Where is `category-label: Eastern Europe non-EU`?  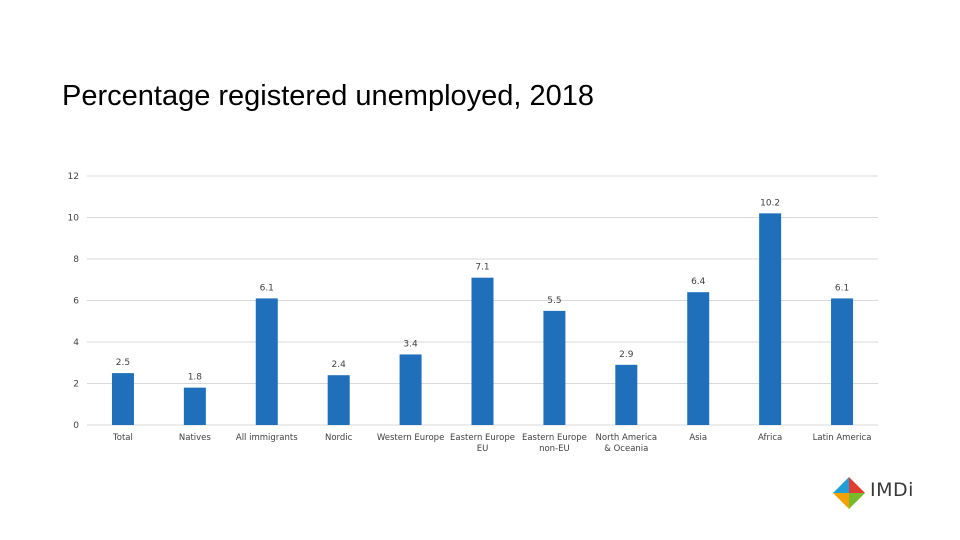
category-label: Eastern Europe non-EU is located at coordinates (554, 443).